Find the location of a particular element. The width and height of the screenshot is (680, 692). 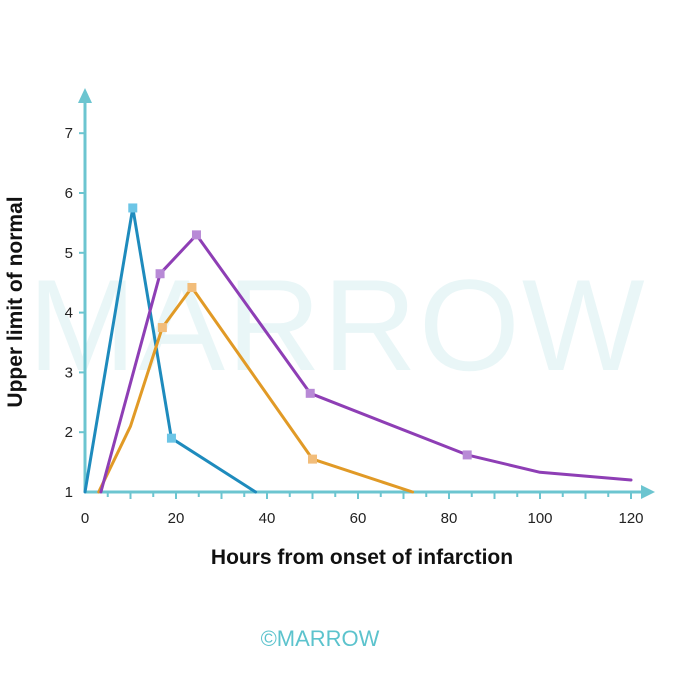

x-tick-label: 80 is located at coordinates (449, 518).